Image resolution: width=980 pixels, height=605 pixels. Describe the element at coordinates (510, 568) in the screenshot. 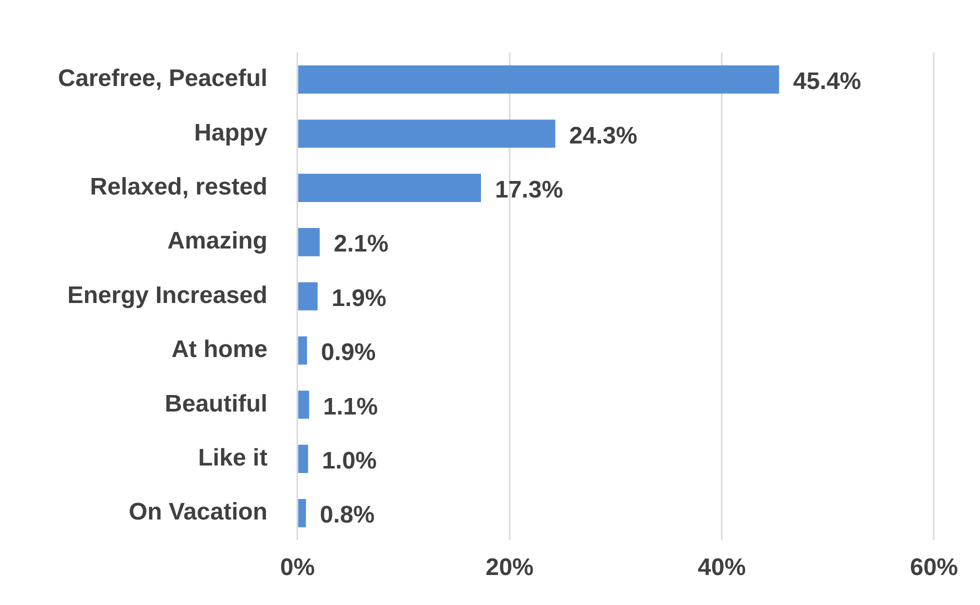

I see `x-tick-label: 20%` at that location.